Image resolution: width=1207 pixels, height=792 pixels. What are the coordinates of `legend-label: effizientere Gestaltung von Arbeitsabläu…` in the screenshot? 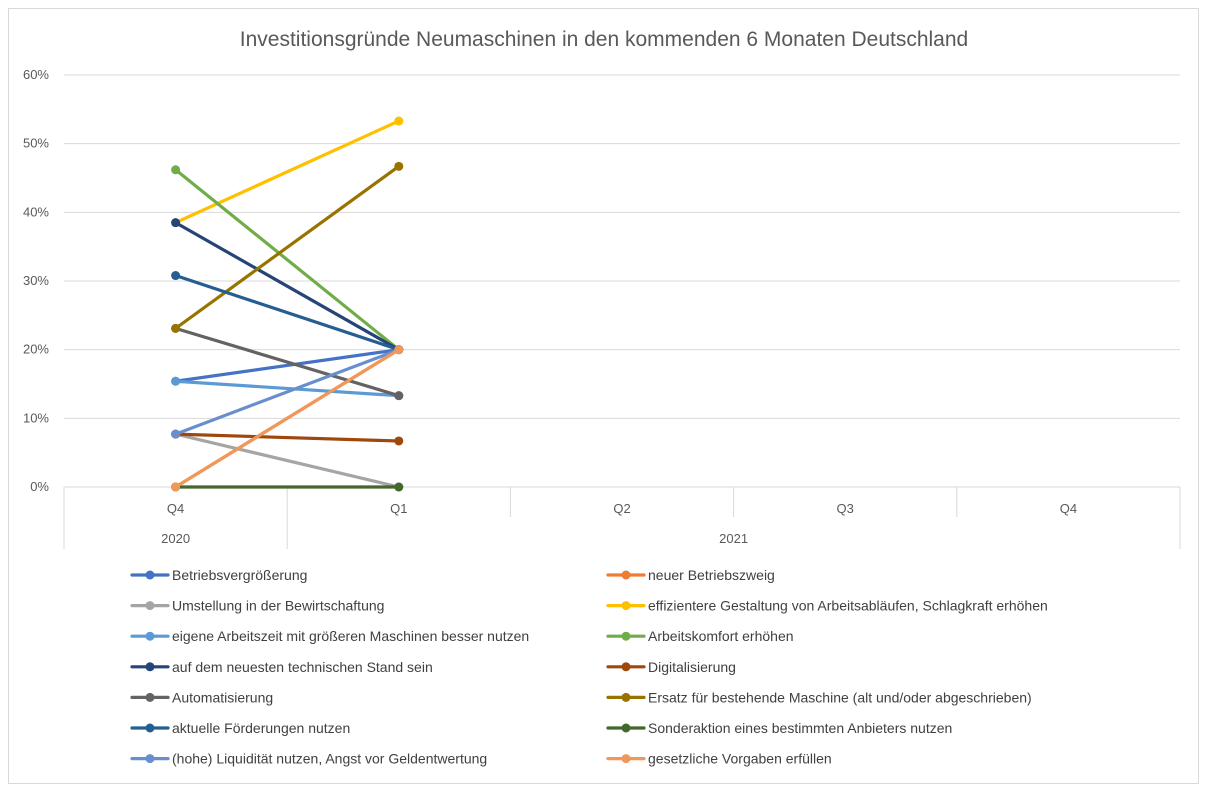 It's located at (848, 606).